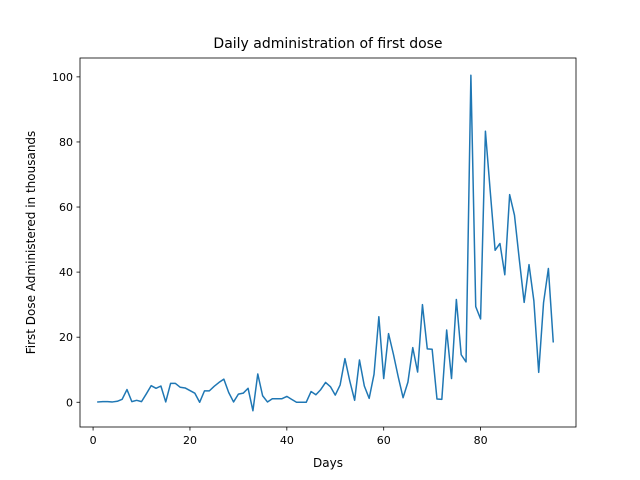 This screenshot has width=640, height=480. Describe the element at coordinates (66, 240) in the screenshot. I see `y-axis: 0 20 40 60 80 100` at that location.